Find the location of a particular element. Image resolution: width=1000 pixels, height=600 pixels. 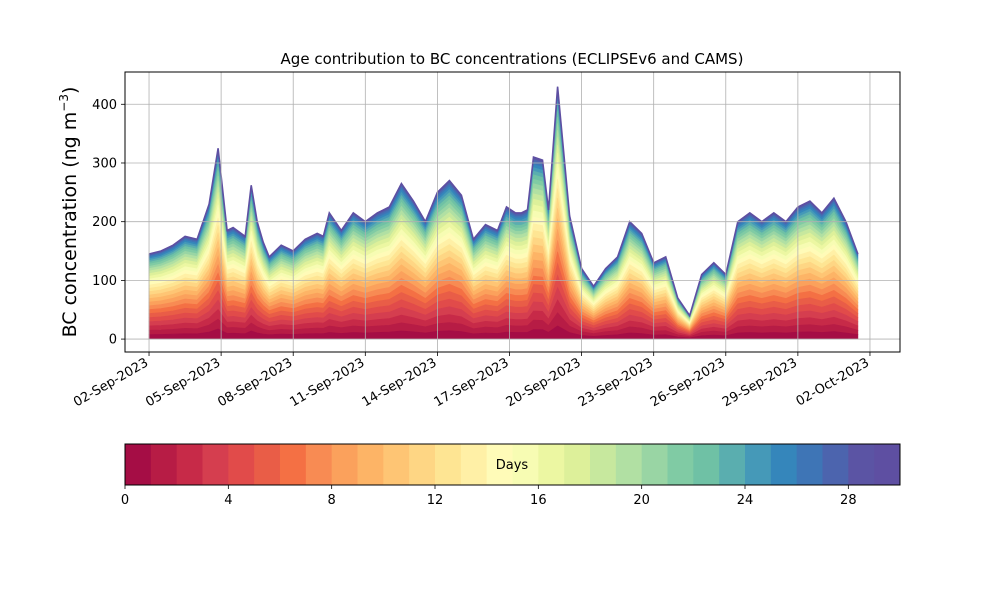

colorbar-label: Days is located at coordinates (512, 465).